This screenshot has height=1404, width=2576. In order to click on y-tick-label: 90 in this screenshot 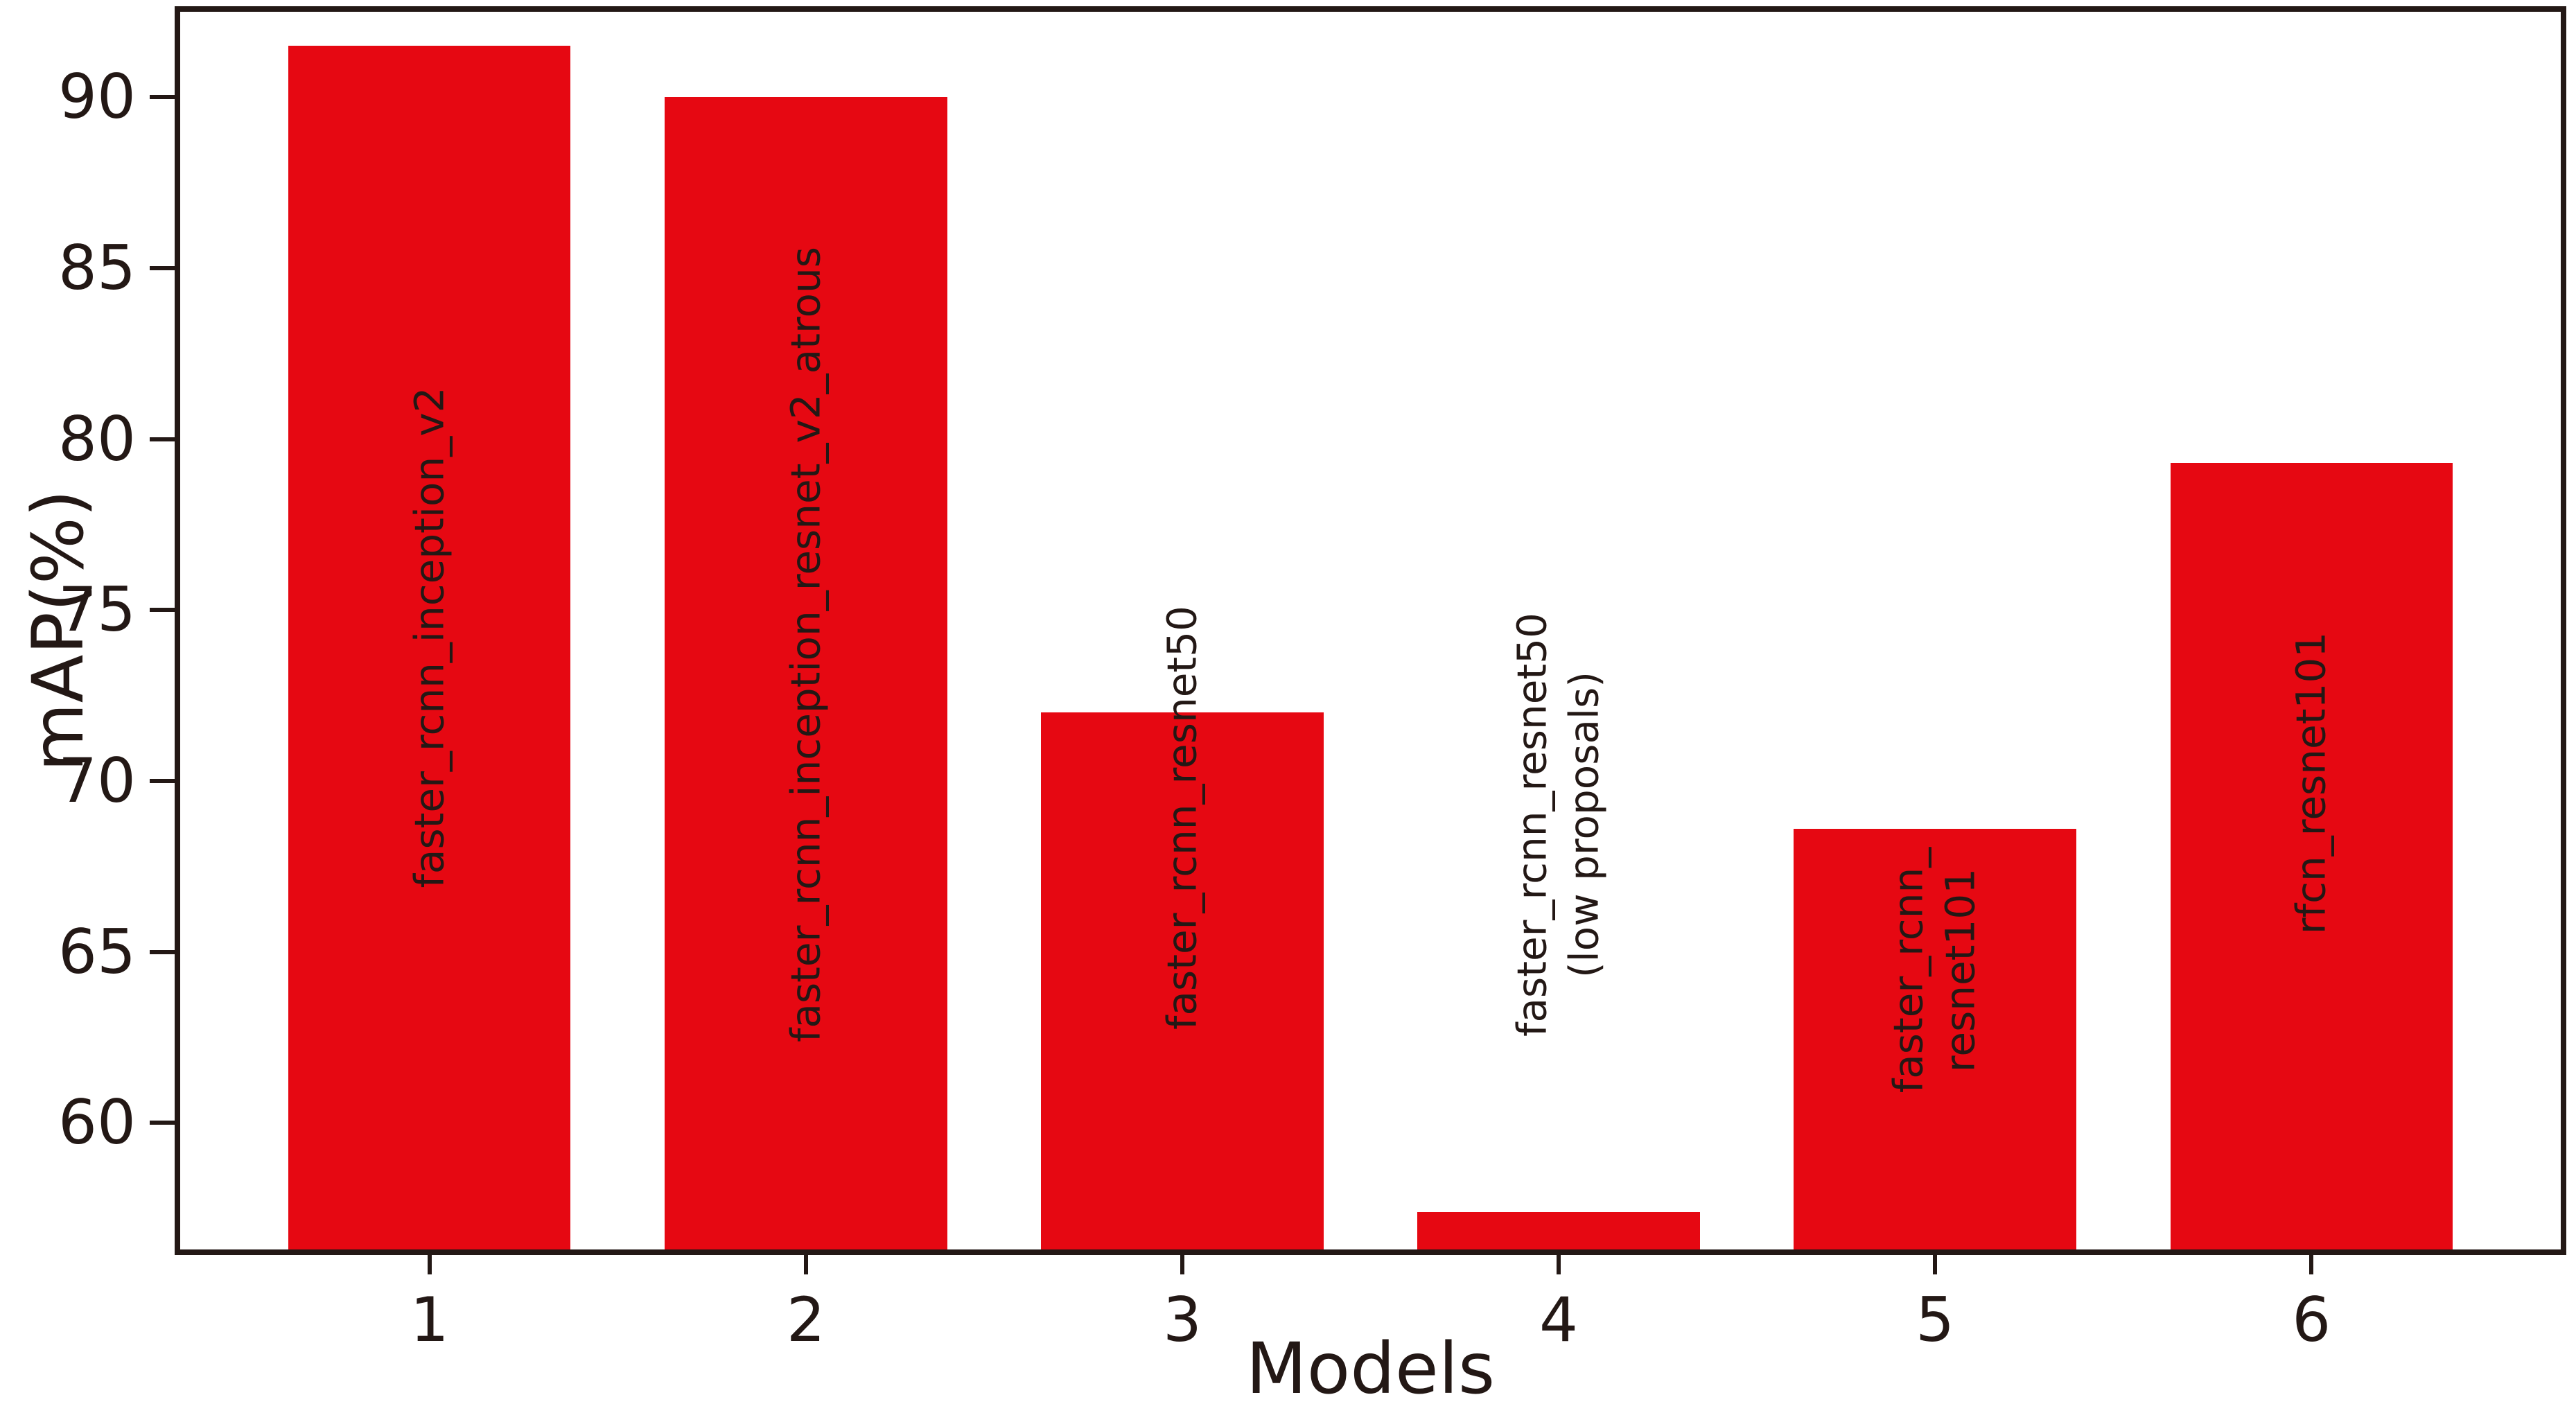, I will do `click(97, 97)`.